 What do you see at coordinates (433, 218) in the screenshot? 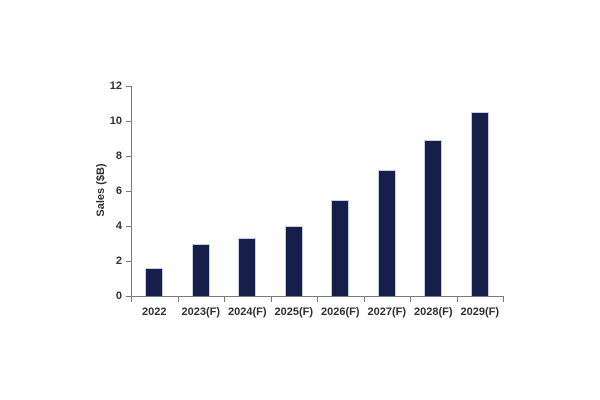
I see `bar-2028(F)` at bounding box center [433, 218].